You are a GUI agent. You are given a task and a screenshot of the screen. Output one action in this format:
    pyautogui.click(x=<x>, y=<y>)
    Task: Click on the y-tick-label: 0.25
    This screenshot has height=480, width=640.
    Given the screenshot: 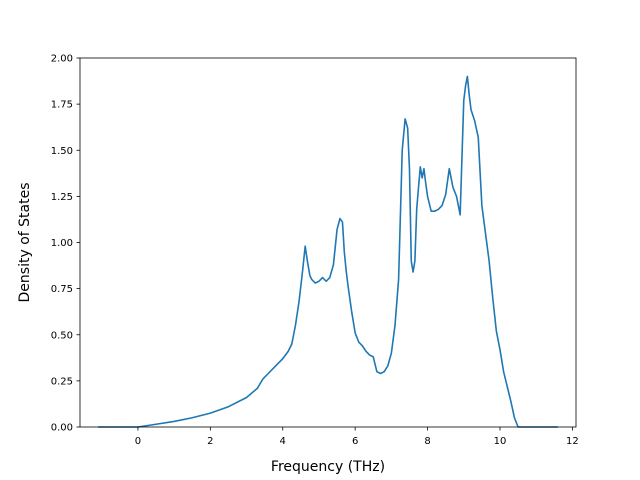 What is the action you would take?
    pyautogui.click(x=62, y=381)
    